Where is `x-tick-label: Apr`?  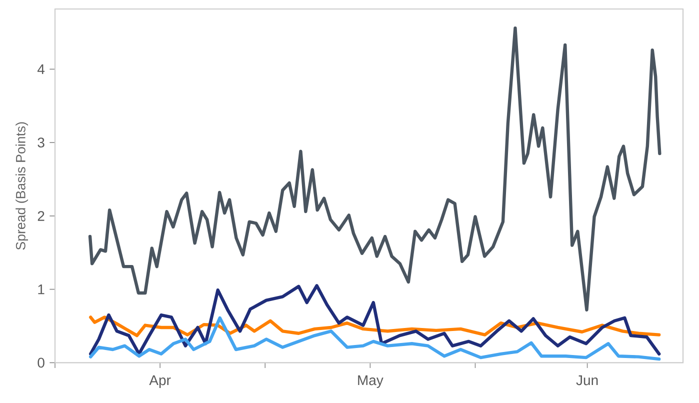 x-tick-label: Apr is located at coordinates (160, 381).